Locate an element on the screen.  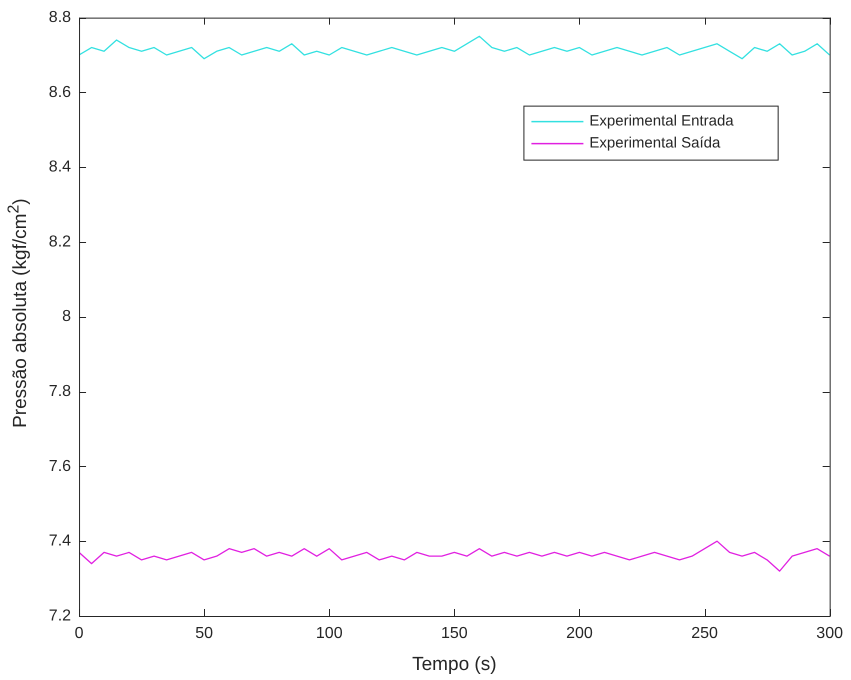
y-tick-label: 8.4 is located at coordinates (60, 167).